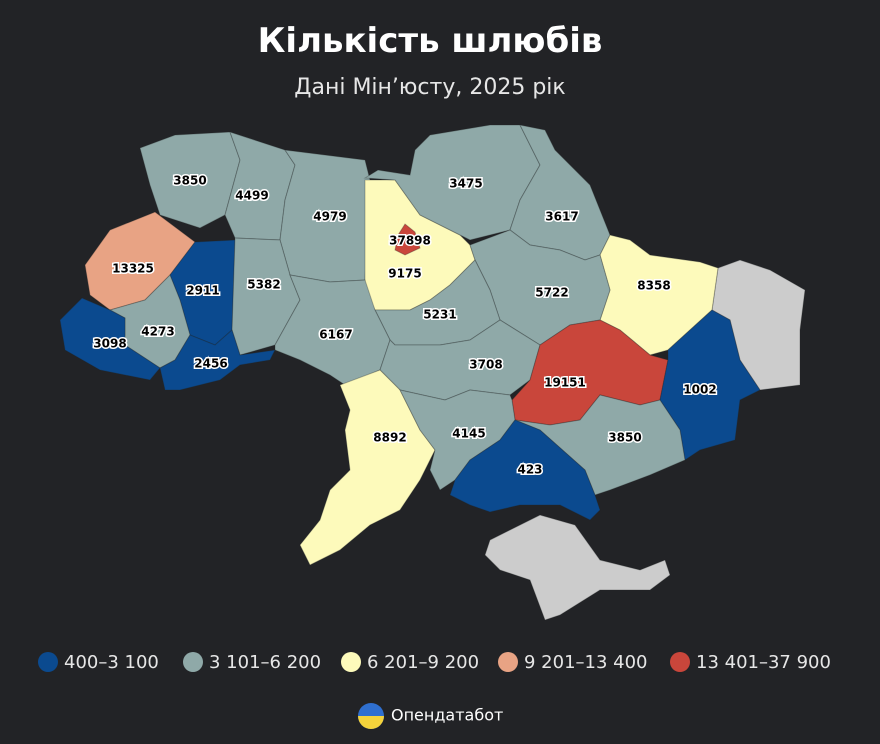 This screenshot has width=880, height=744. Describe the element at coordinates (565, 383) in the screenshot. I see `region-value: 19151` at that location.